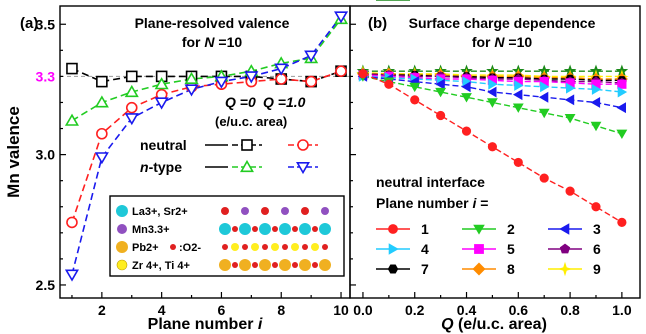 This screenshot has width=646, height=334. What do you see at coordinates (518, 108) in the screenshot?
I see `data-point-plane-2-q0.6` at bounding box center [518, 108].